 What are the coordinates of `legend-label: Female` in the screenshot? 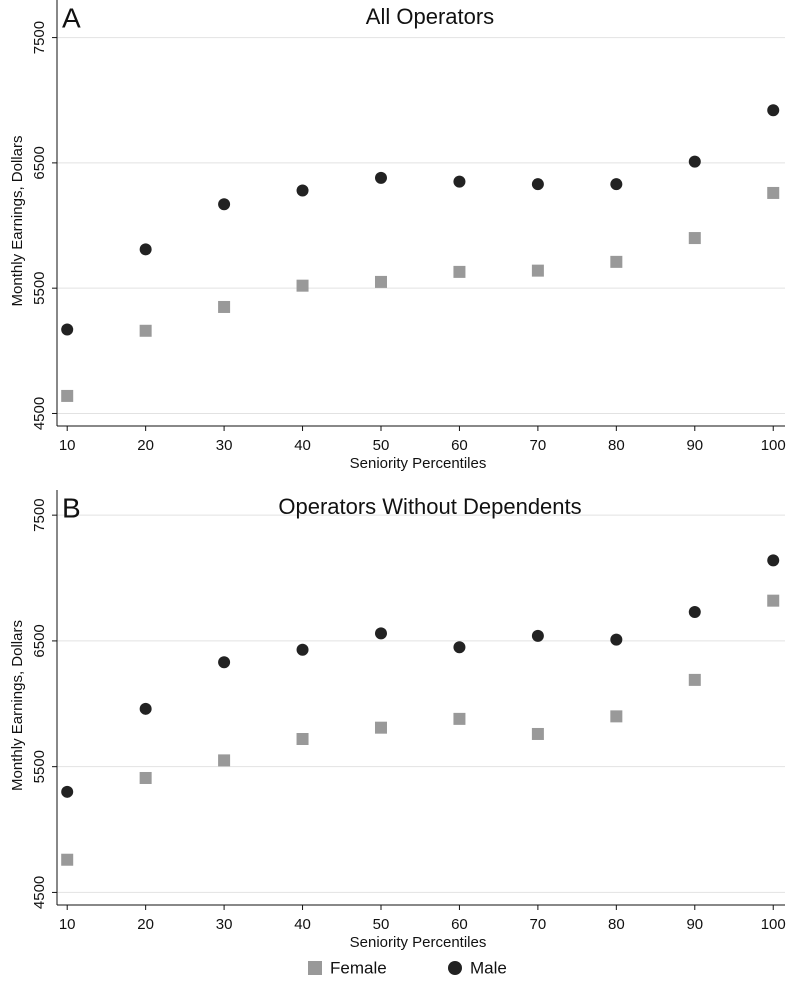 It's located at (358, 967).